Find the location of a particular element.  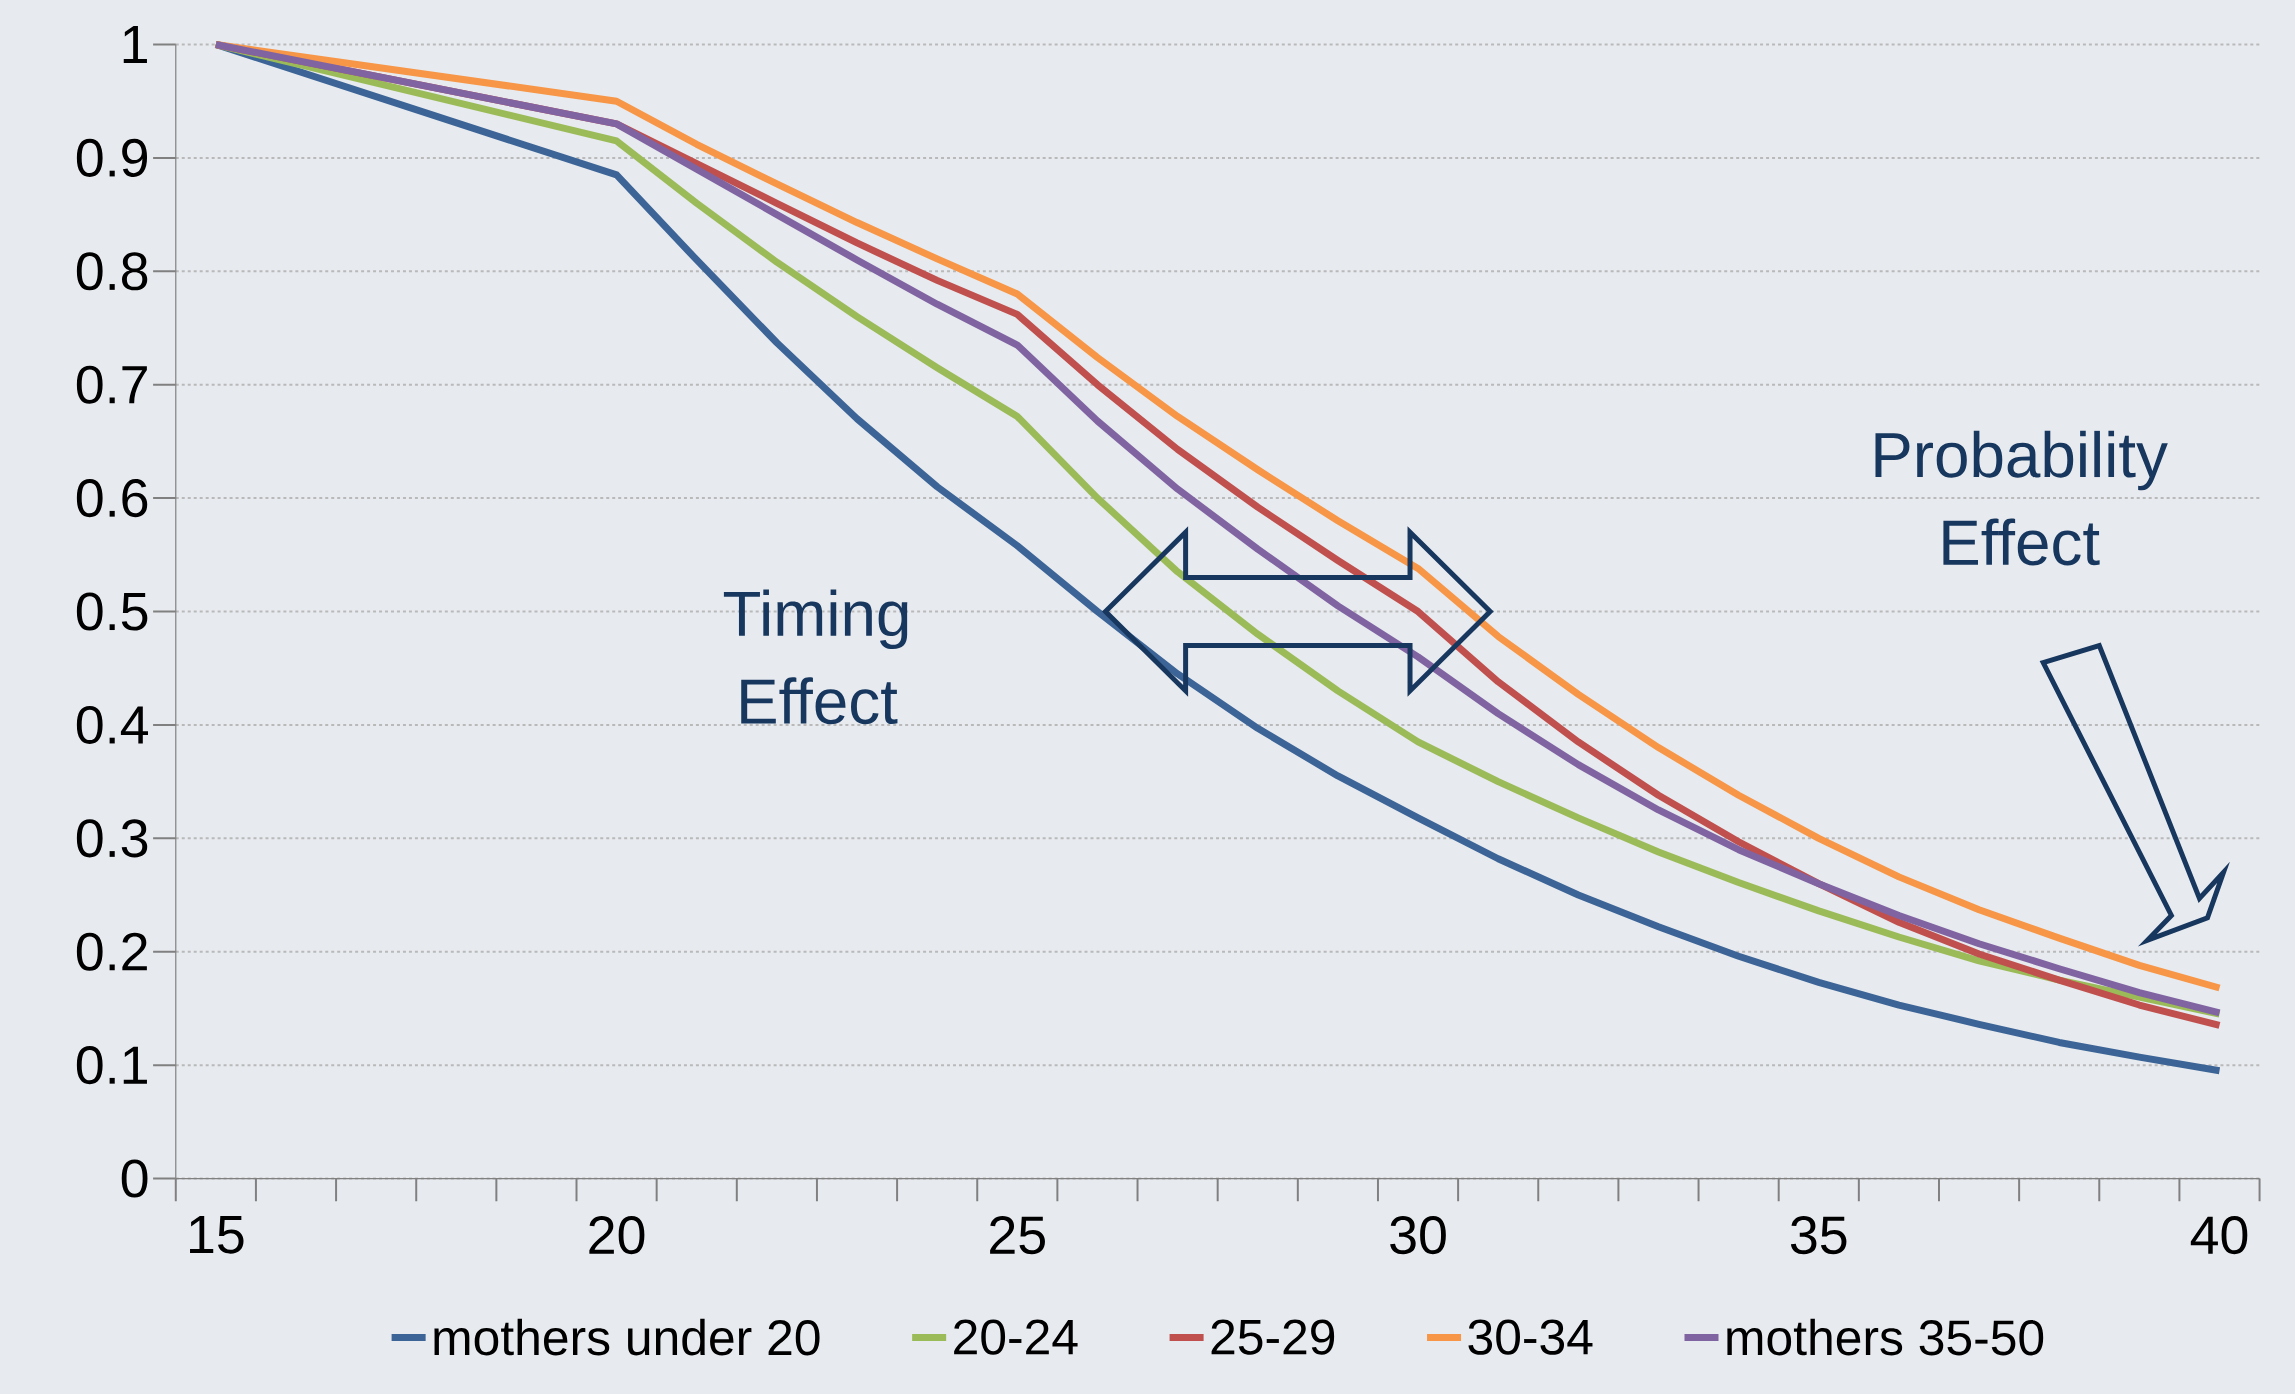

y-tick-label: 0.6 is located at coordinates (112, 498).